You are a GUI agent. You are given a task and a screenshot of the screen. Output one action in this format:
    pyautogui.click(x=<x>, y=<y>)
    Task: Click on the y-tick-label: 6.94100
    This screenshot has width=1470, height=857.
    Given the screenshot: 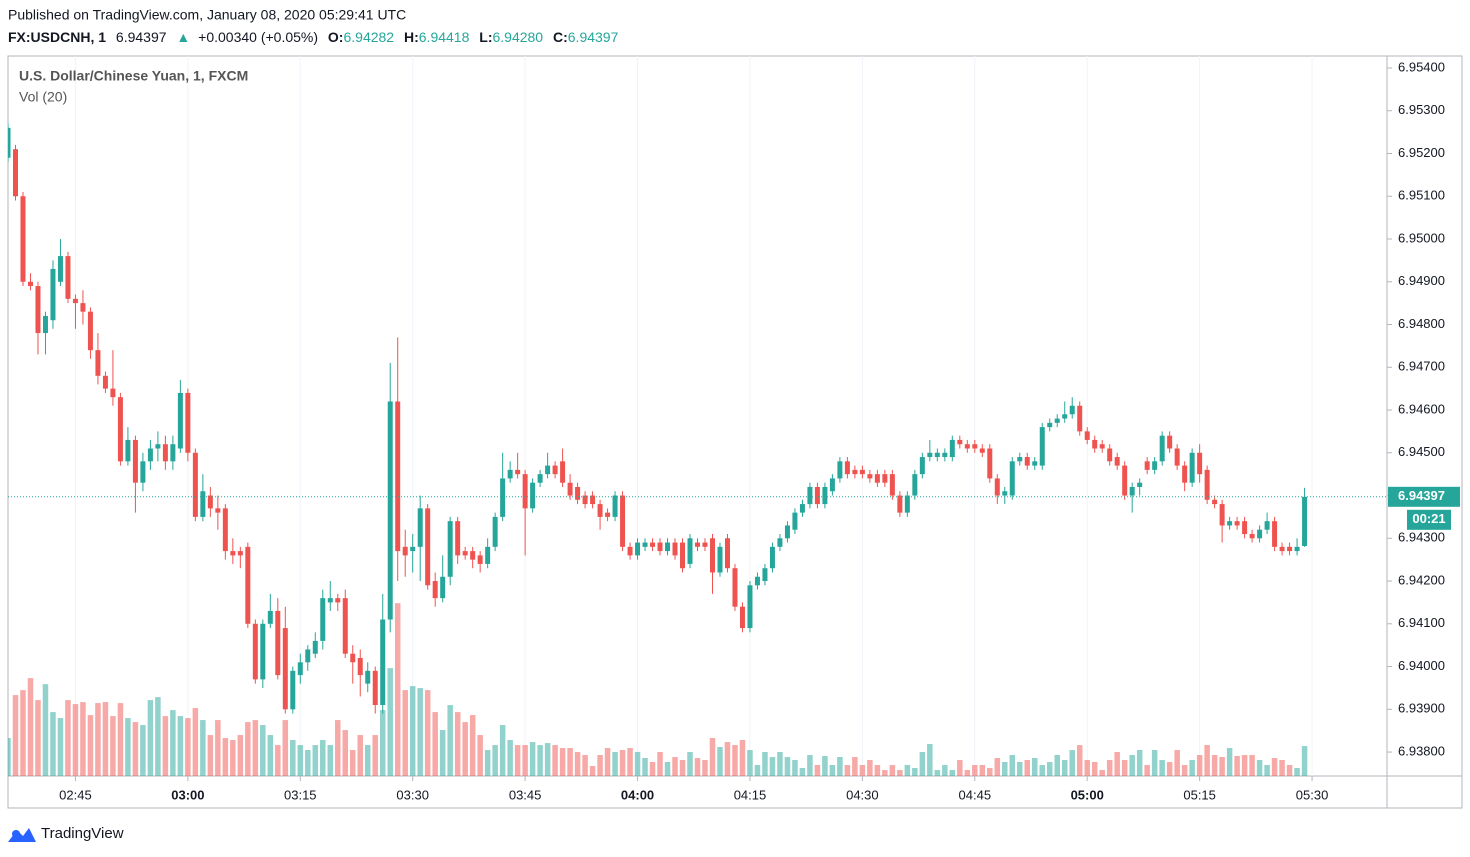 What is the action you would take?
    pyautogui.click(x=1421, y=622)
    